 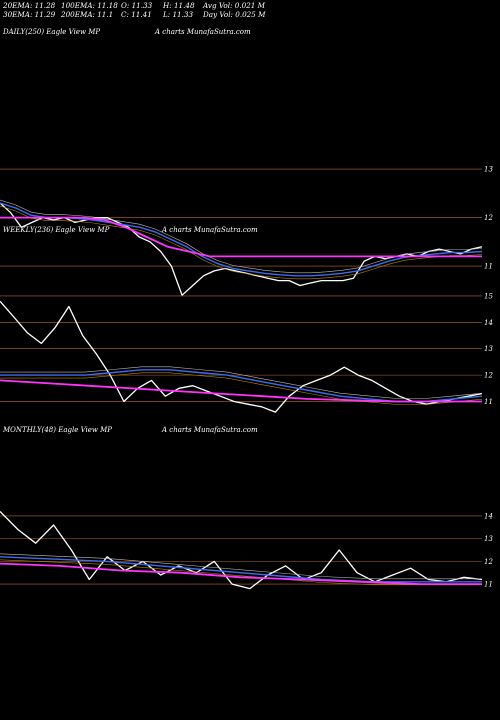 I want to click on y-tick-label-2-2: 12, so click(x=488, y=562).